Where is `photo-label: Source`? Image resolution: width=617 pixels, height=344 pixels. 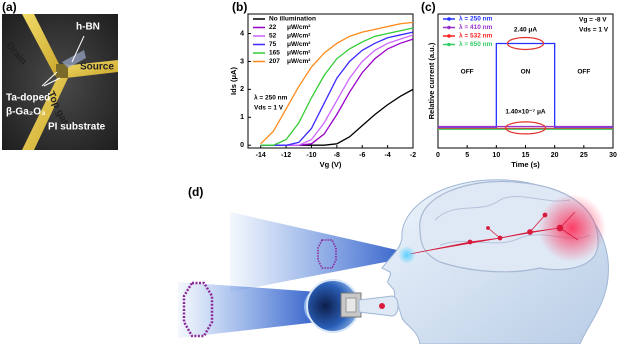
photo-label: Source is located at coordinates (97, 67).